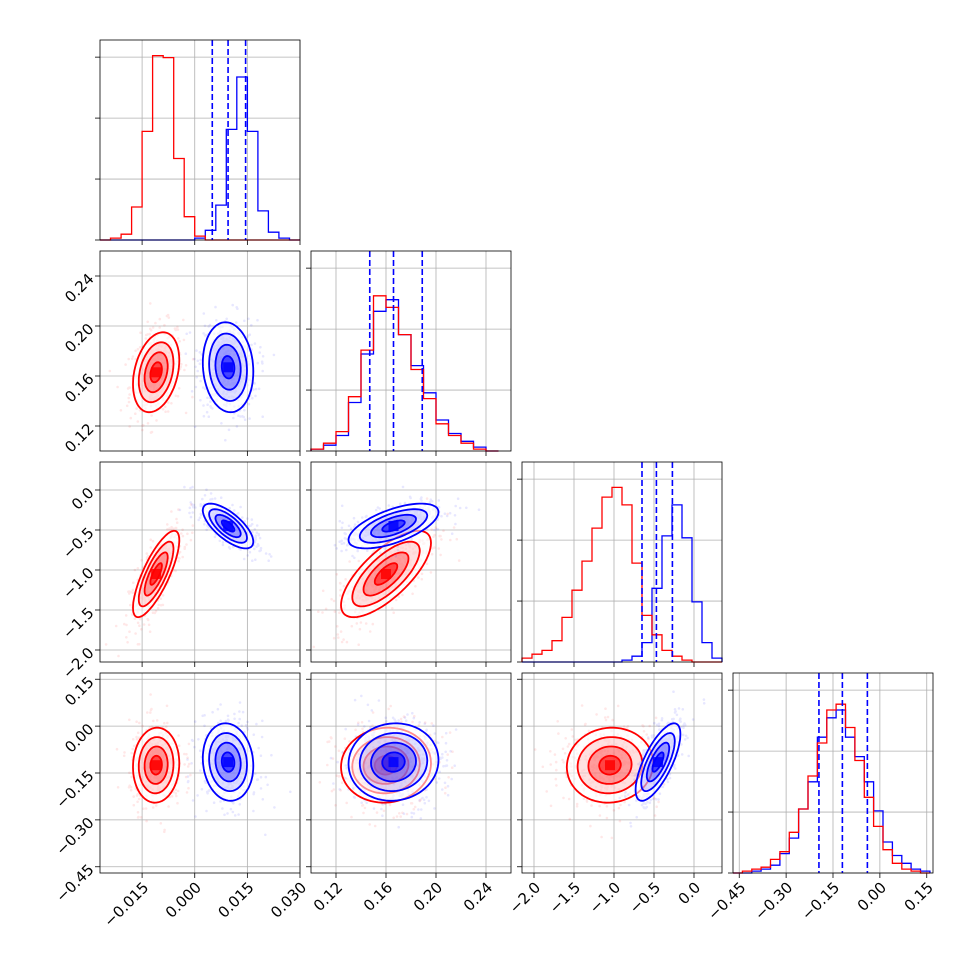 This screenshot has height=970, width=970. What do you see at coordinates (156, 574) in the screenshot?
I see `red-peak` at bounding box center [156, 574].